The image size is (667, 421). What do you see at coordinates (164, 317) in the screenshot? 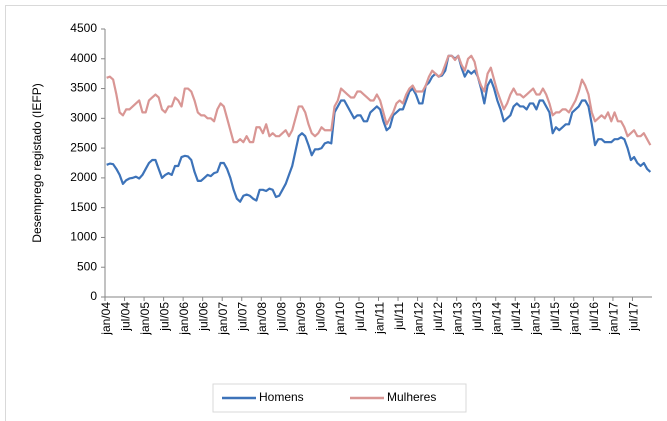
I see `x-tick-label: jul/05` at bounding box center [164, 317].